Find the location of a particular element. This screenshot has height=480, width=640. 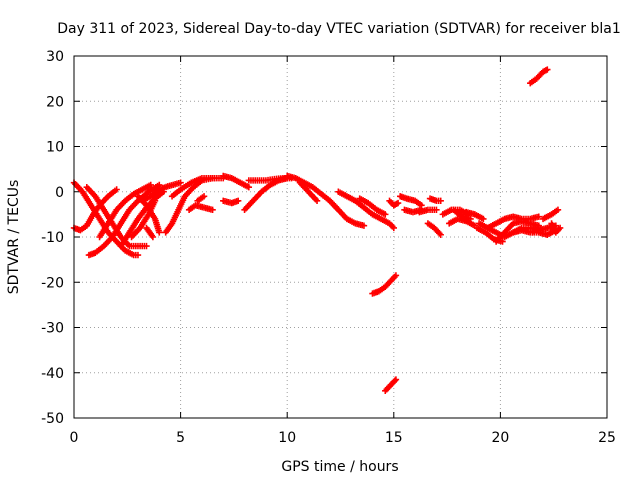

y-axis-label: SDTVAR / TECUs is located at coordinates (14, 237).